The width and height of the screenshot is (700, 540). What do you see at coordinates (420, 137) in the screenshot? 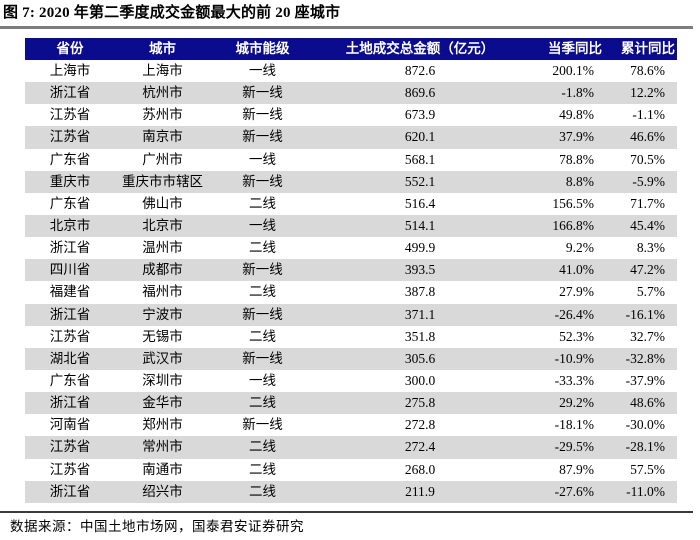
I see `cell-total-amount: 620.1` at bounding box center [420, 137].